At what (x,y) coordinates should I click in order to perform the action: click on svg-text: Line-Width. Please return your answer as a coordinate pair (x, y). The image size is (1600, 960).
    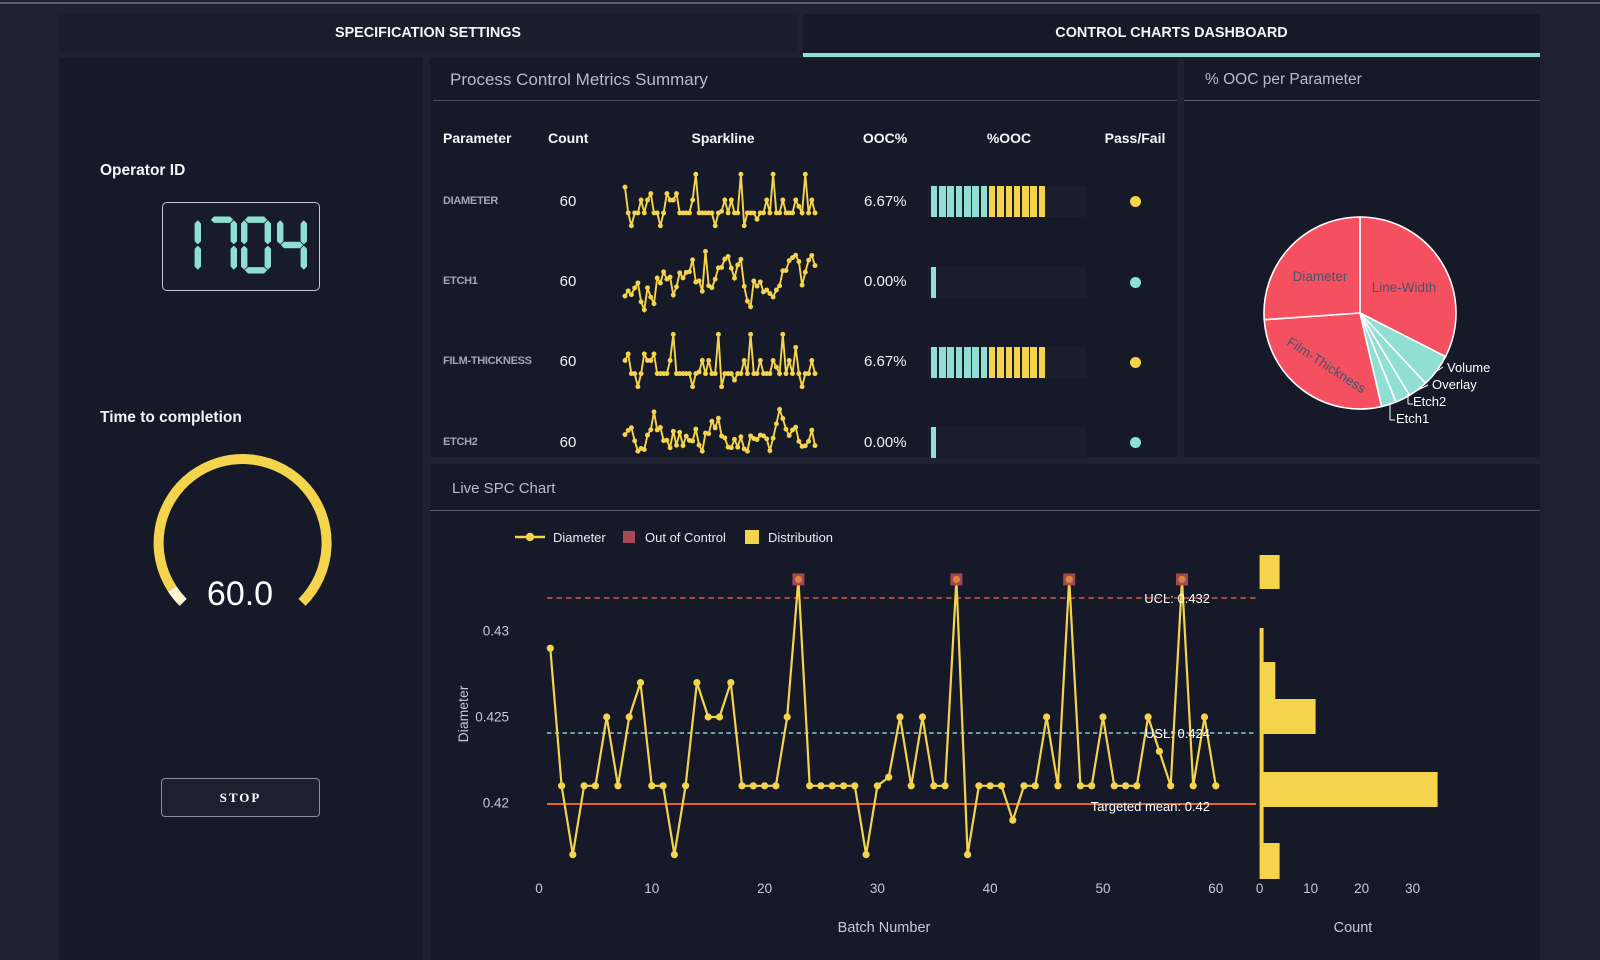
    Looking at the image, I should click on (1404, 287).